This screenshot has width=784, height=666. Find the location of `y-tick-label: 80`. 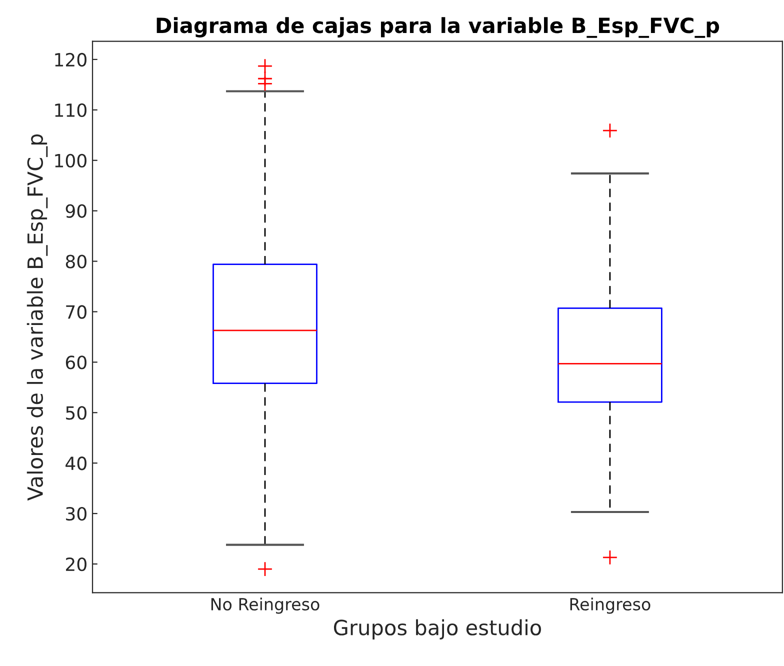

y-tick-label: 80 is located at coordinates (76, 261).